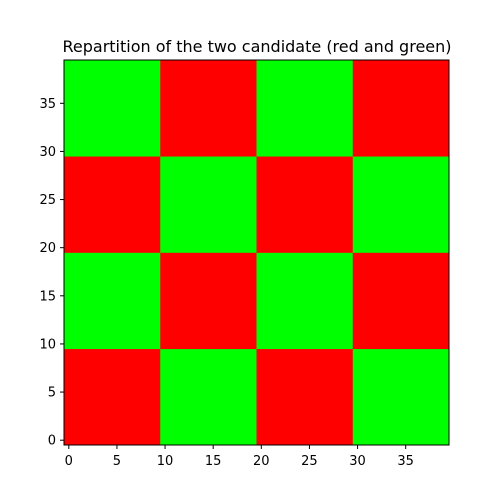 Image resolution: width=500 pixels, height=500 pixels. What do you see at coordinates (52, 441) in the screenshot?
I see `y-tick-label: 0` at bounding box center [52, 441].